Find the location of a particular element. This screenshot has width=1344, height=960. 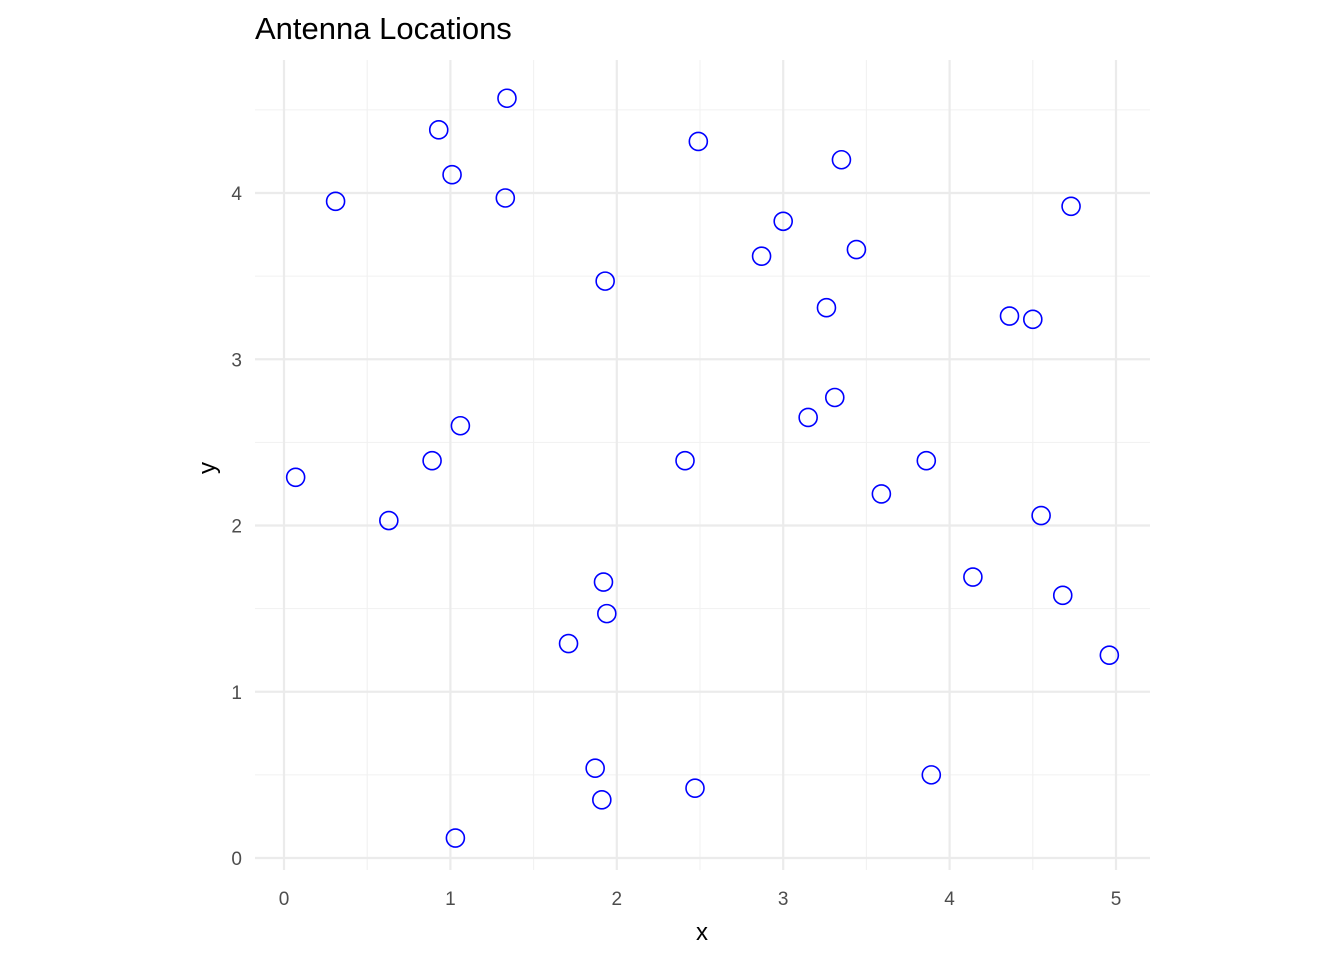

chart-title: Antenna Locations is located at coordinates (383, 28).